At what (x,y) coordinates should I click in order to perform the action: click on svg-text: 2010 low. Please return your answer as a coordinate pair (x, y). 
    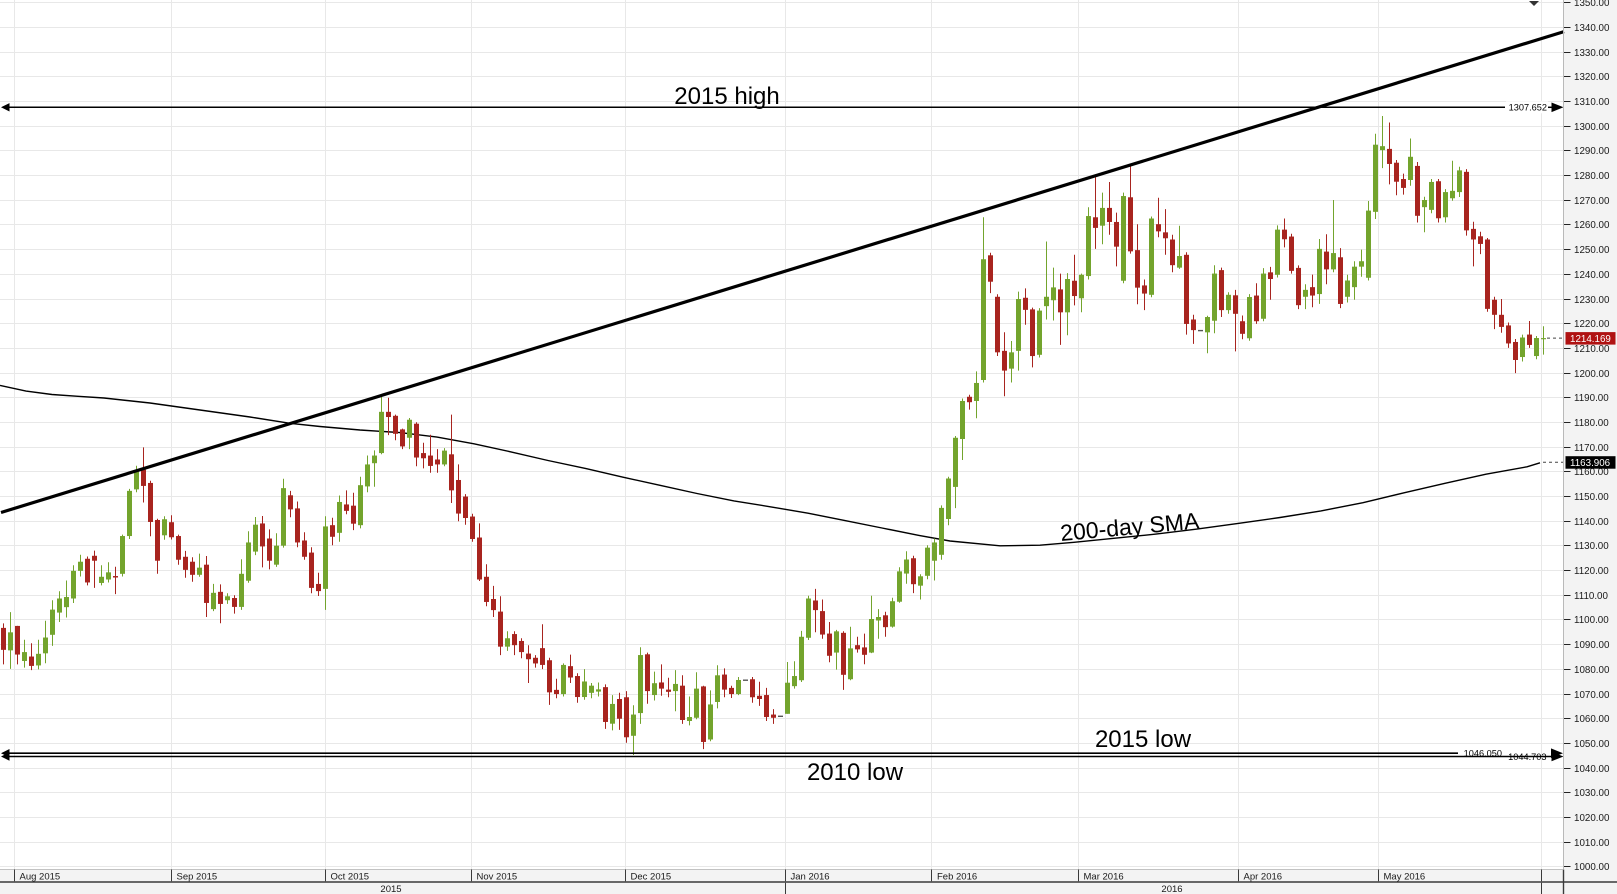
    Looking at the image, I should click on (855, 772).